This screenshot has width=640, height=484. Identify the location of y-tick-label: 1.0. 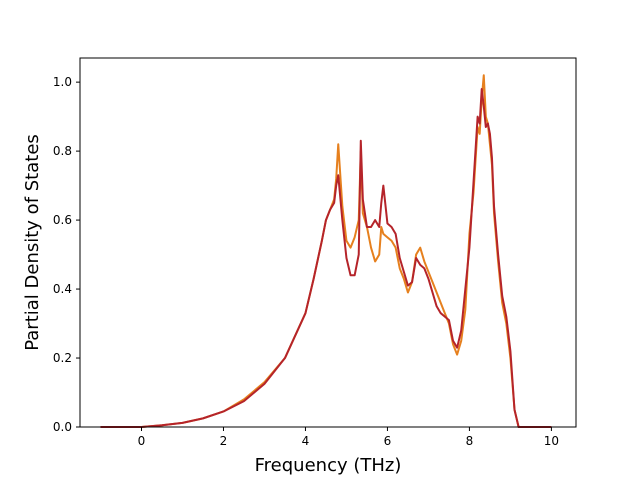
(62, 82).